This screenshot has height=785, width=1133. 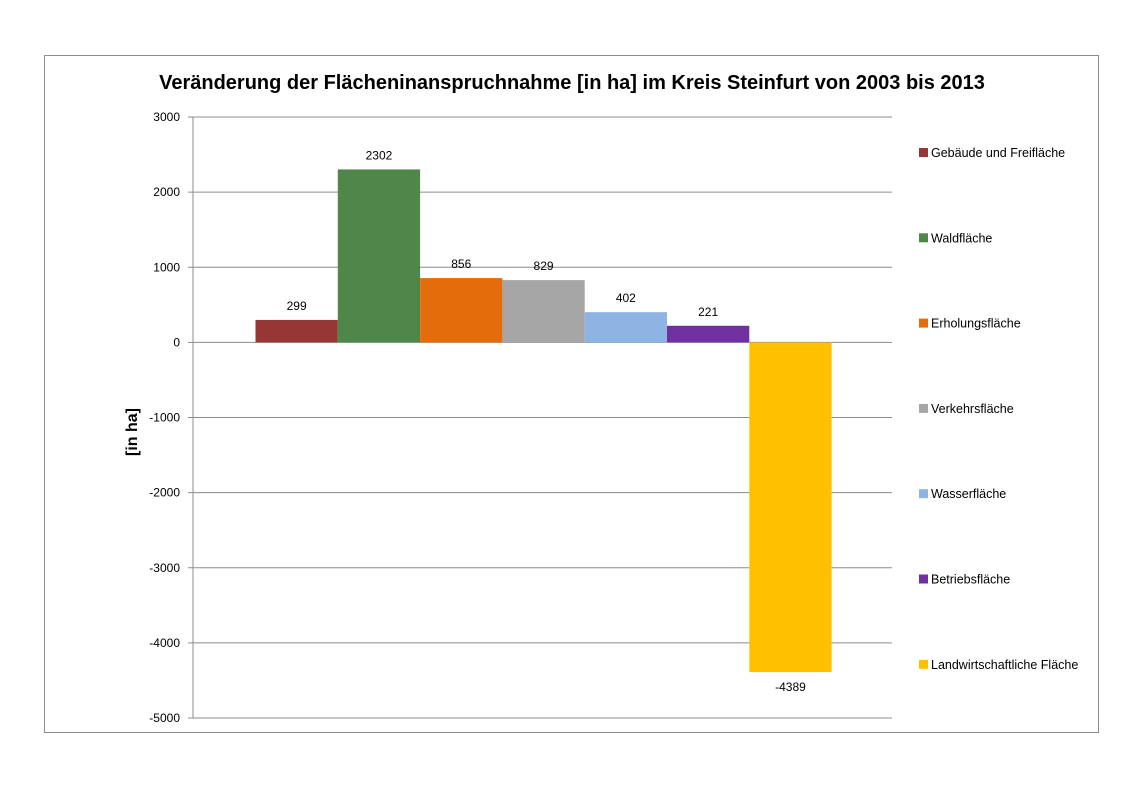 What do you see at coordinates (166, 192) in the screenshot?
I see `y-tick-label: 2000` at bounding box center [166, 192].